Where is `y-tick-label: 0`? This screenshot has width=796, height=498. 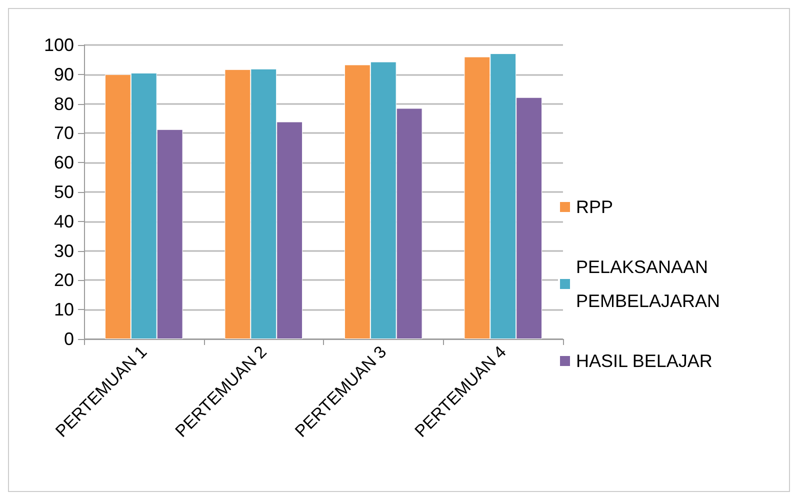
y-tick-label: 0 is located at coordinates (69, 339).